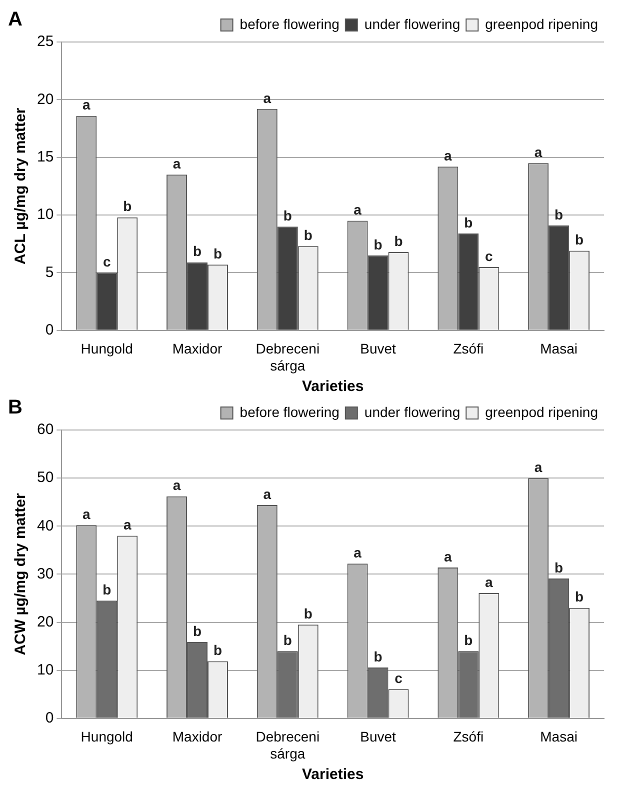  I want to click on y-tick-label: 25, so click(45, 41).